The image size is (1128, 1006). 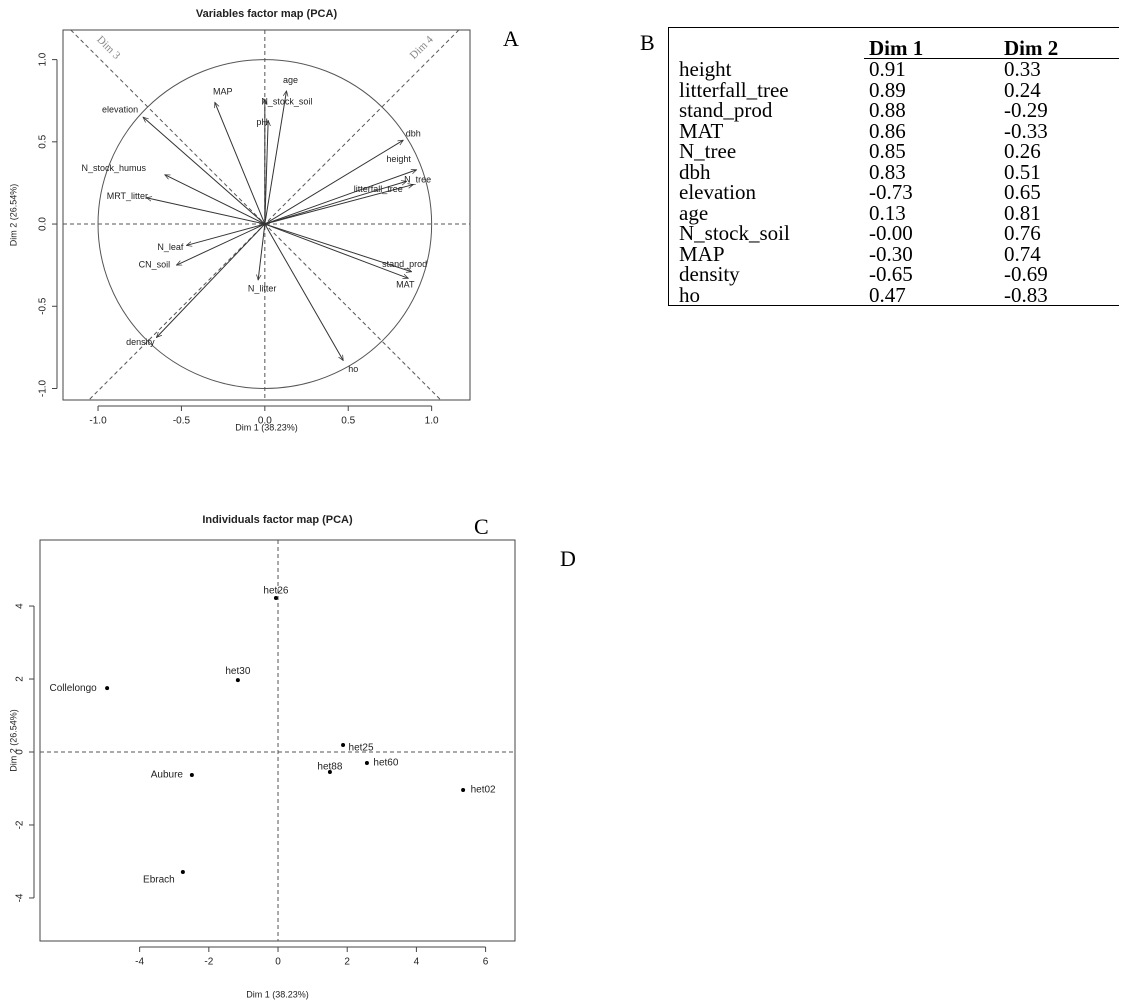 What do you see at coordinates (734, 89) in the screenshot?
I see `table-cell: litterfall_tree` at bounding box center [734, 89].